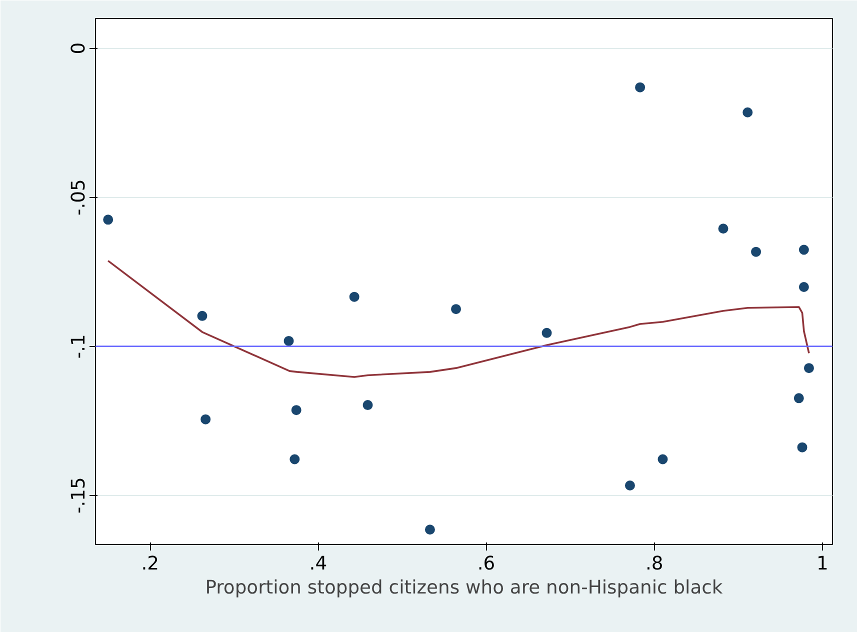 This screenshot has width=857, height=632. What do you see at coordinates (150, 564) in the screenshot?
I see `x-tick-label: .2` at bounding box center [150, 564].